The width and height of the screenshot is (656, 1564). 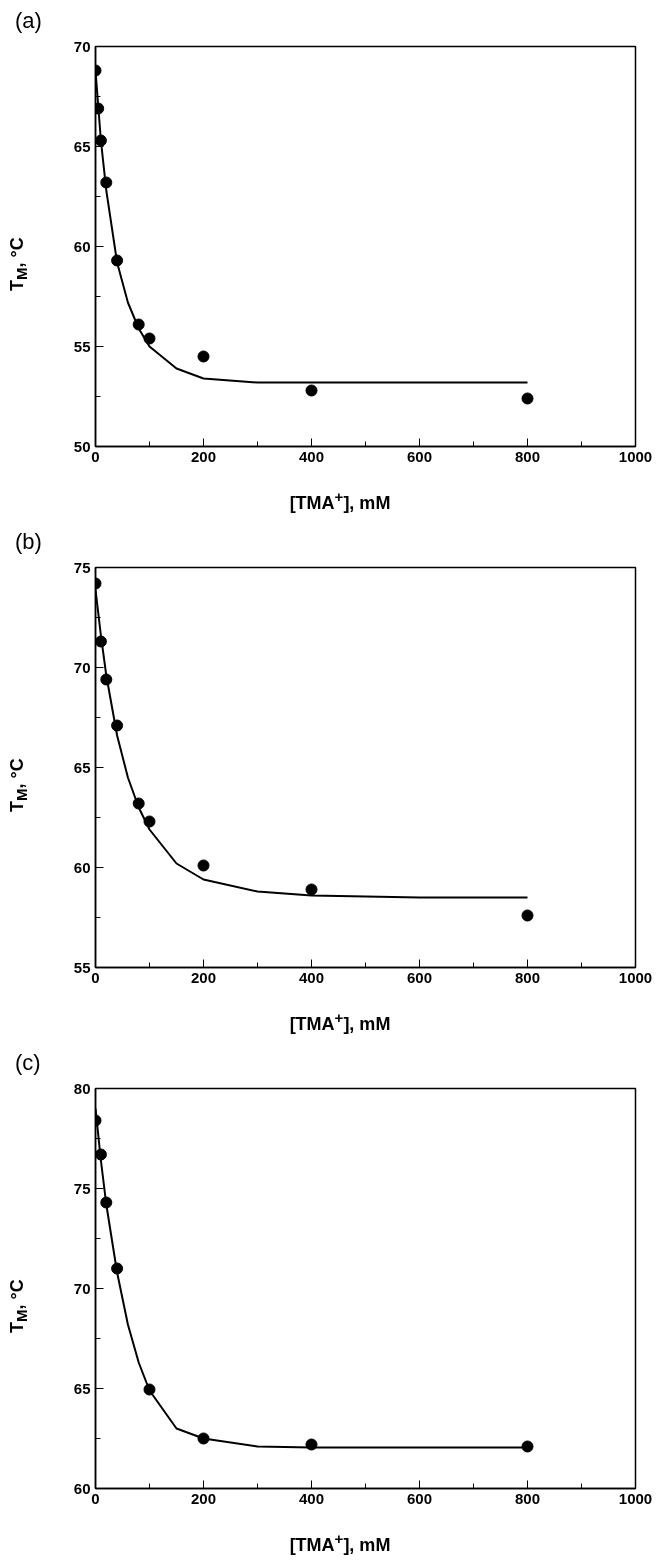 I want to click on y-tick-label: 80, so click(x=82, y=1088).